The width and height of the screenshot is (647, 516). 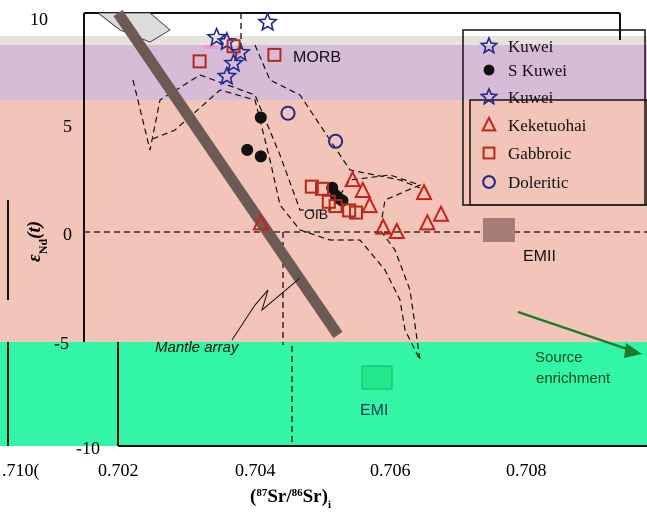 I want to click on x-tick-0708: 0.708, so click(x=526, y=470).